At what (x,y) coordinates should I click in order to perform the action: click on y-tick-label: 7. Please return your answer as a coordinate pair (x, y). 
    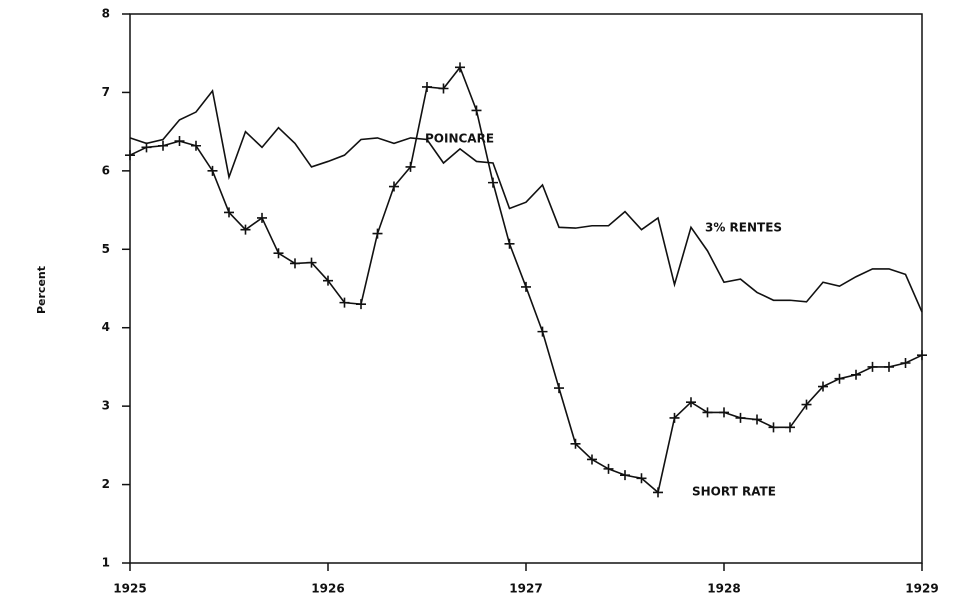
    Looking at the image, I should click on (106, 92).